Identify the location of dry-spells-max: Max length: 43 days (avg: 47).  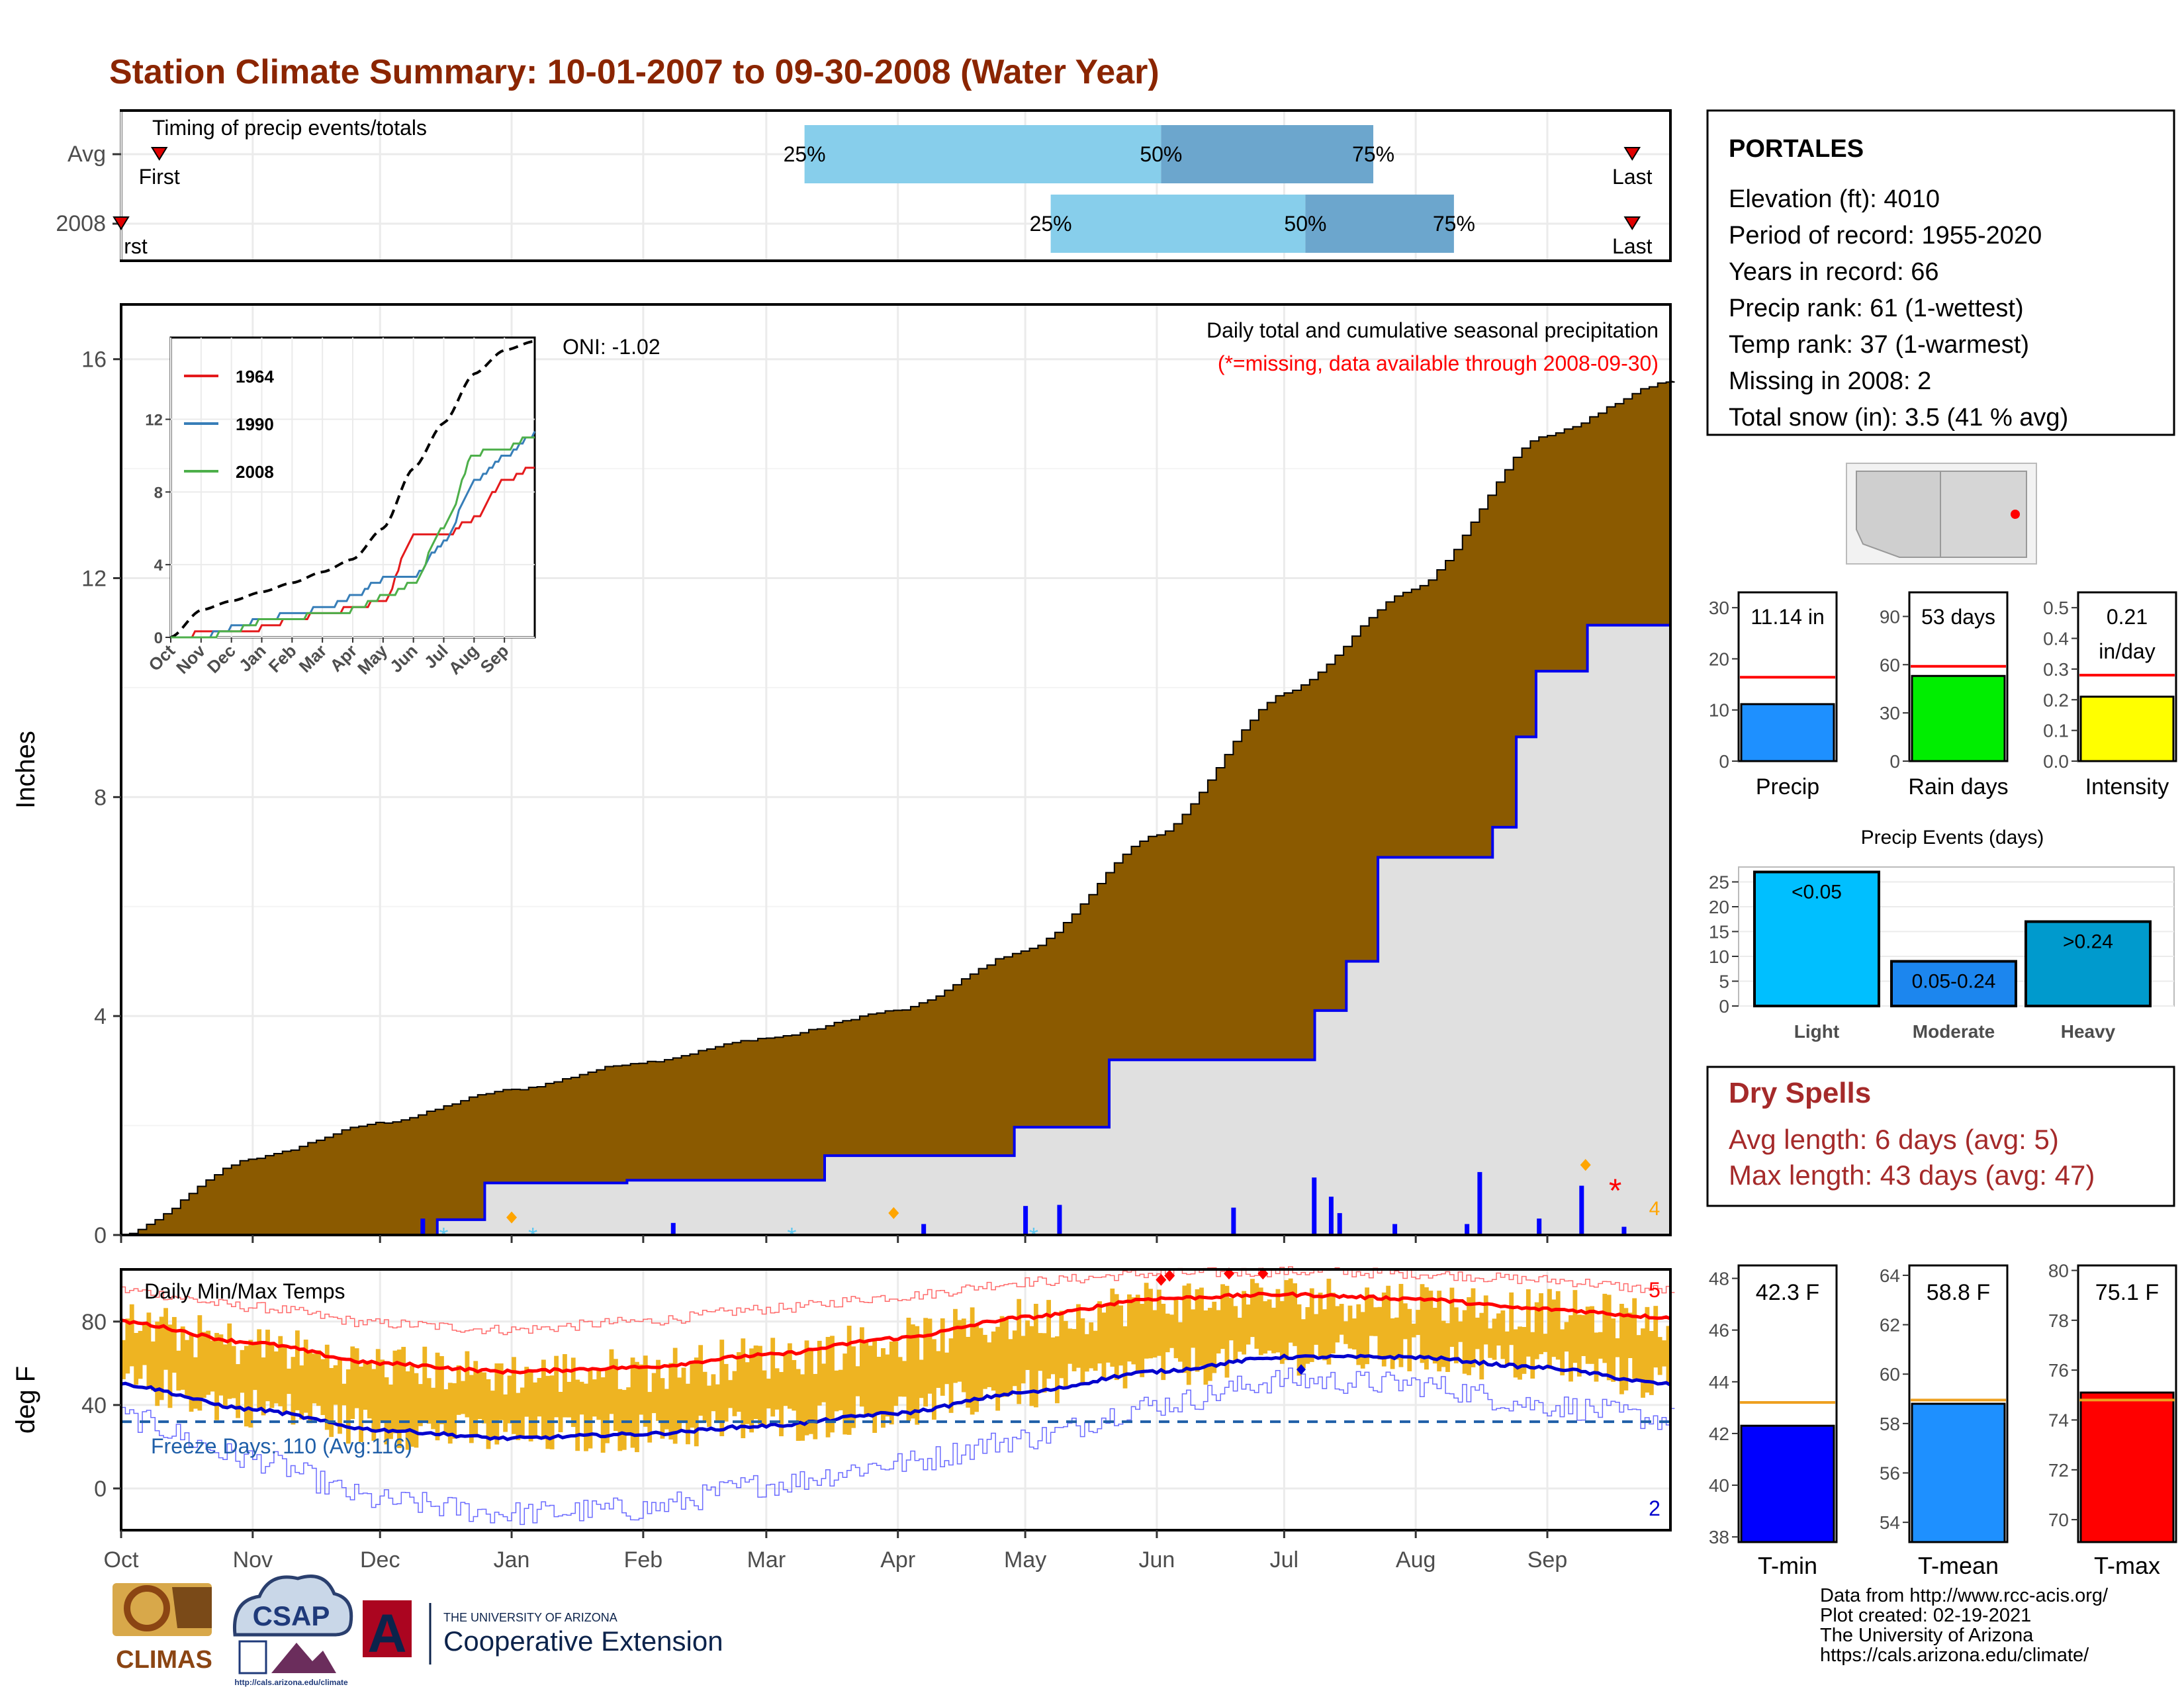
(1912, 1175).